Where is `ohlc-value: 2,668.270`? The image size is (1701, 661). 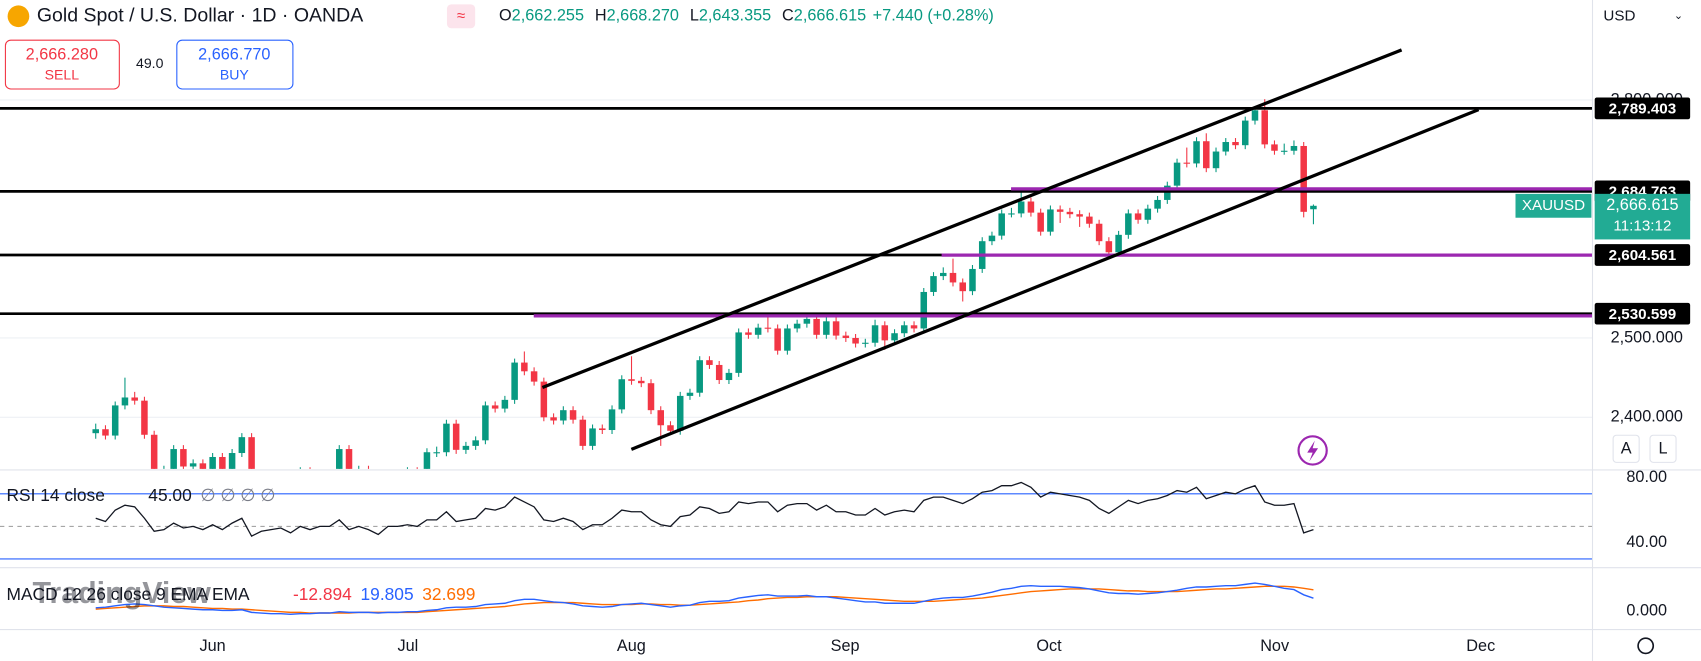 ohlc-value: 2,668.270 is located at coordinates (643, 16).